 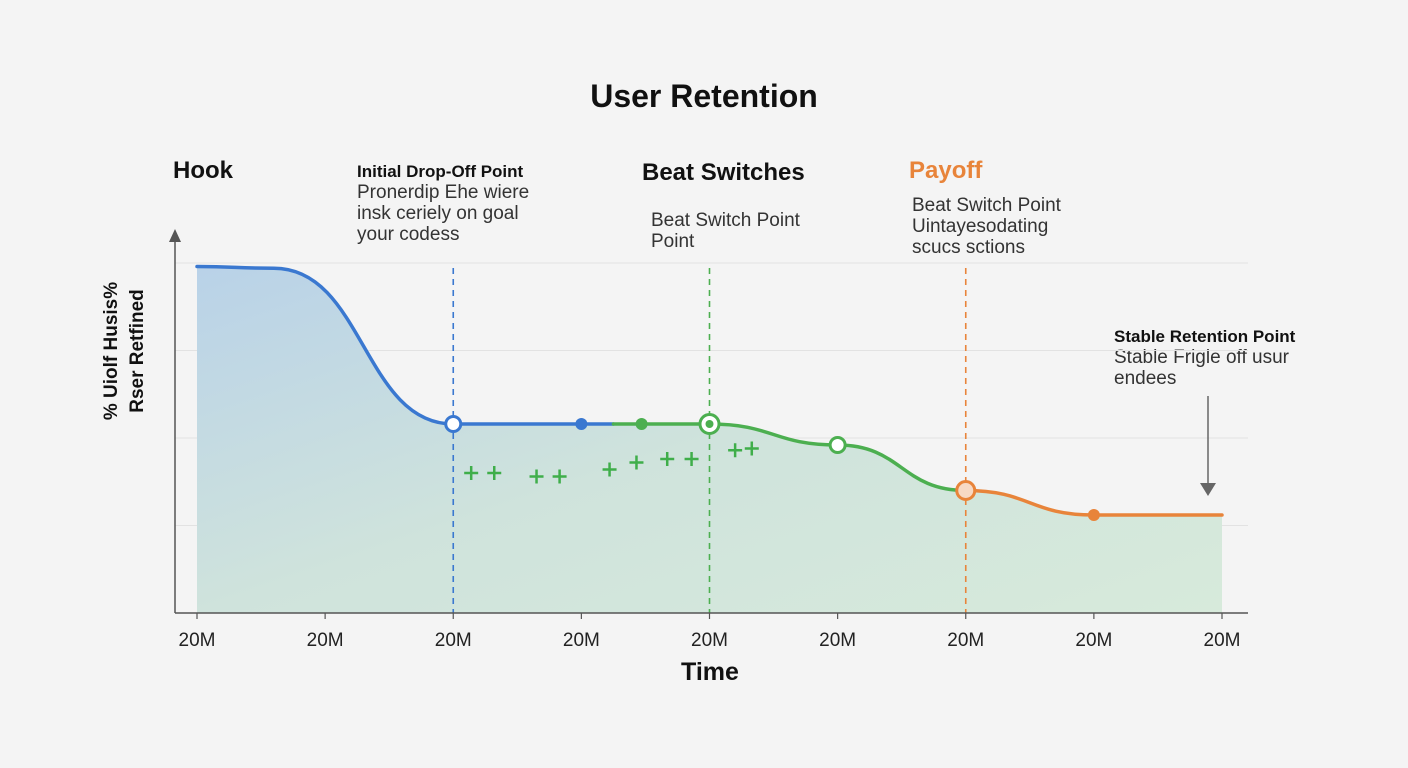 What do you see at coordinates (946, 170) in the screenshot?
I see `phase-label-payoff: Payoff` at bounding box center [946, 170].